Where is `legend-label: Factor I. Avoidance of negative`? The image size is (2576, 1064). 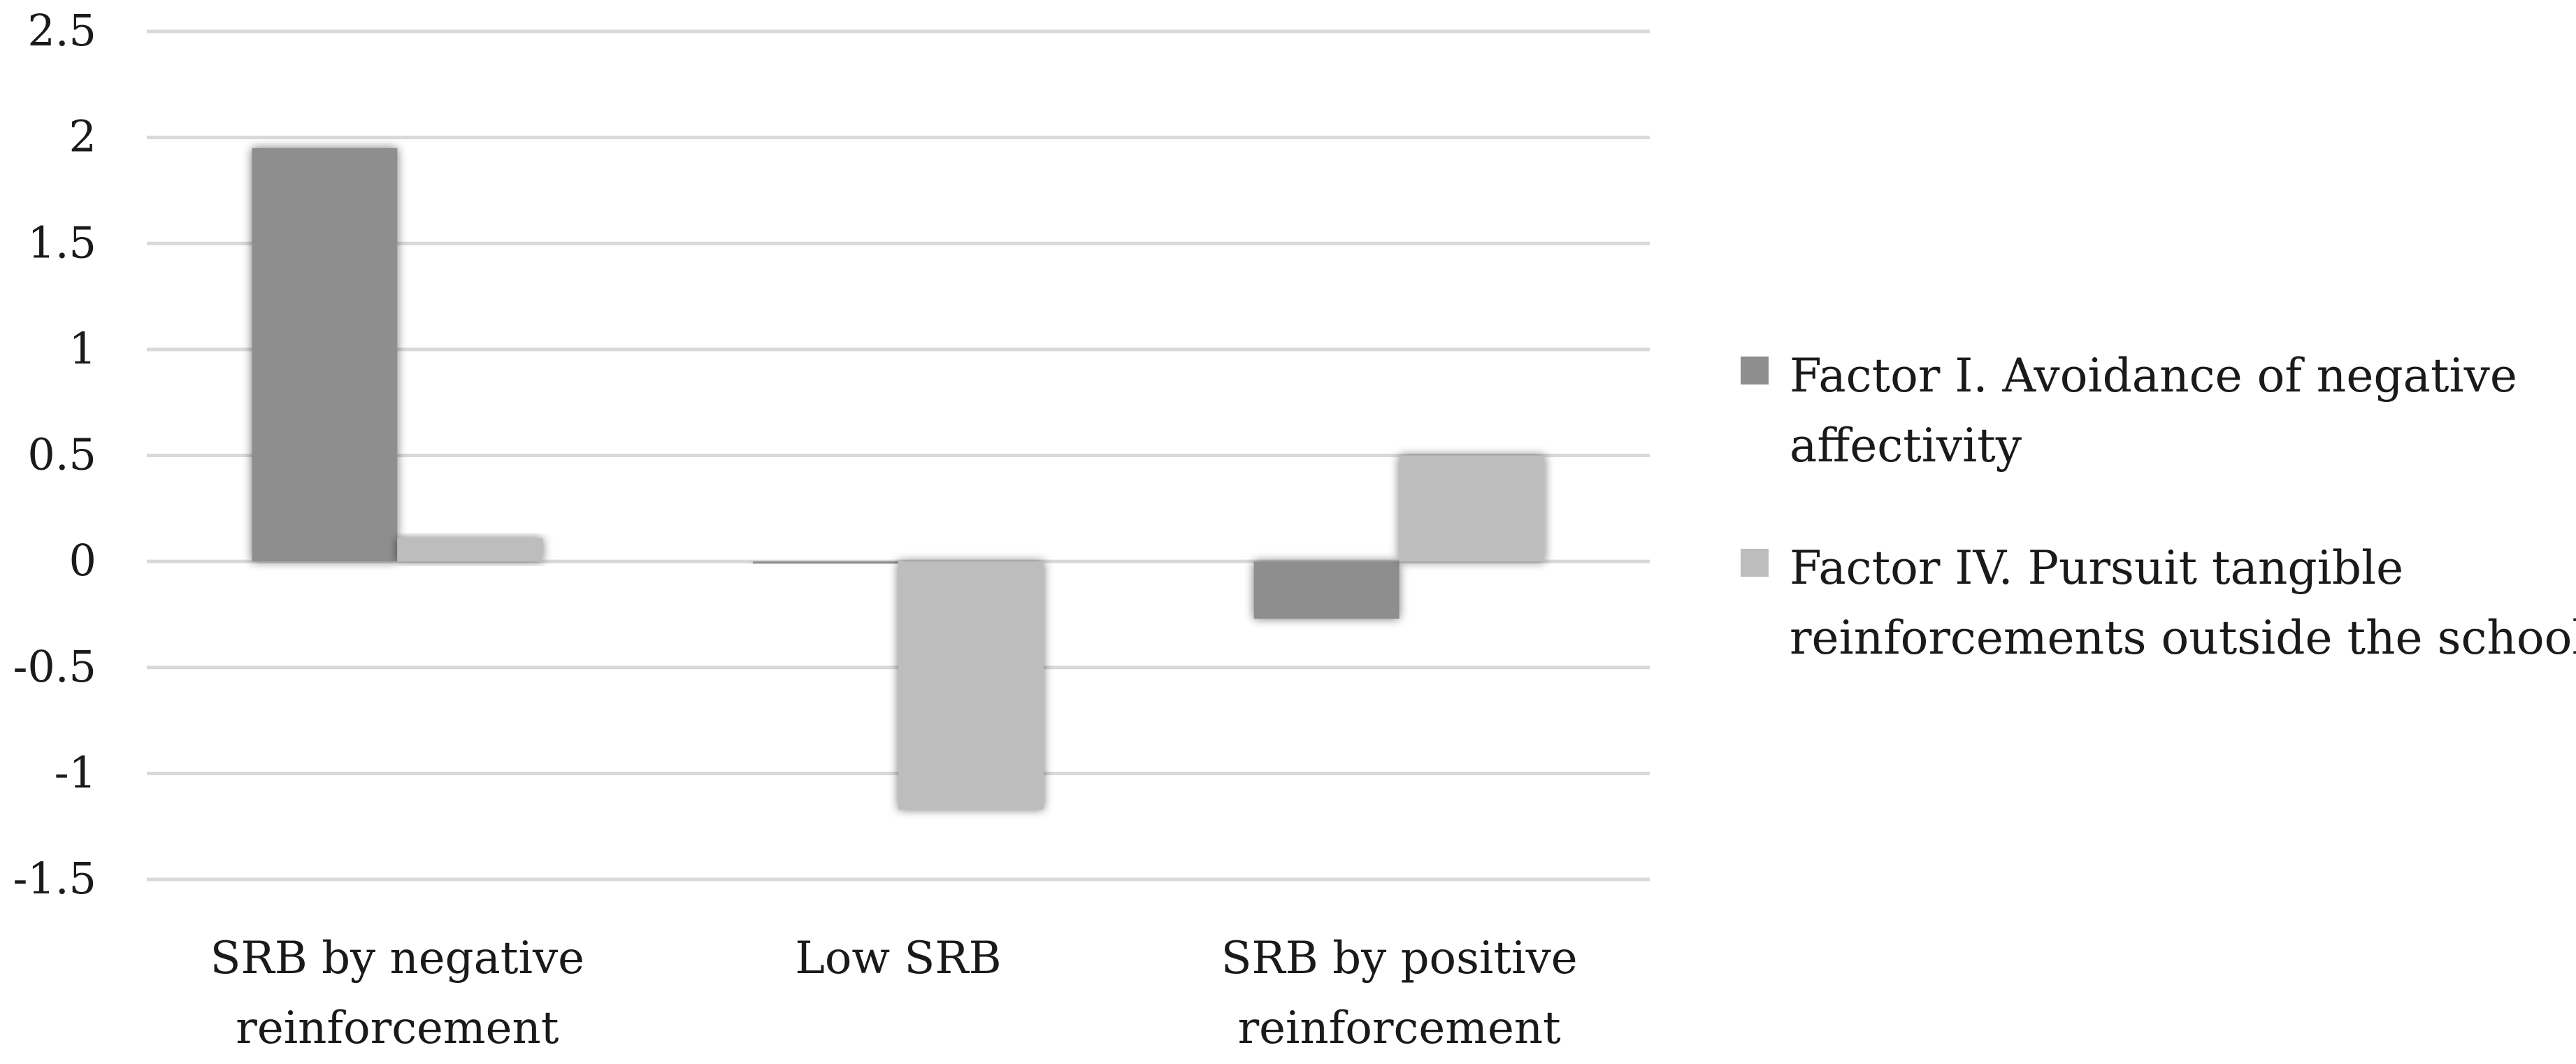 legend-label: Factor I. Avoidance of negative is located at coordinates (2153, 376).